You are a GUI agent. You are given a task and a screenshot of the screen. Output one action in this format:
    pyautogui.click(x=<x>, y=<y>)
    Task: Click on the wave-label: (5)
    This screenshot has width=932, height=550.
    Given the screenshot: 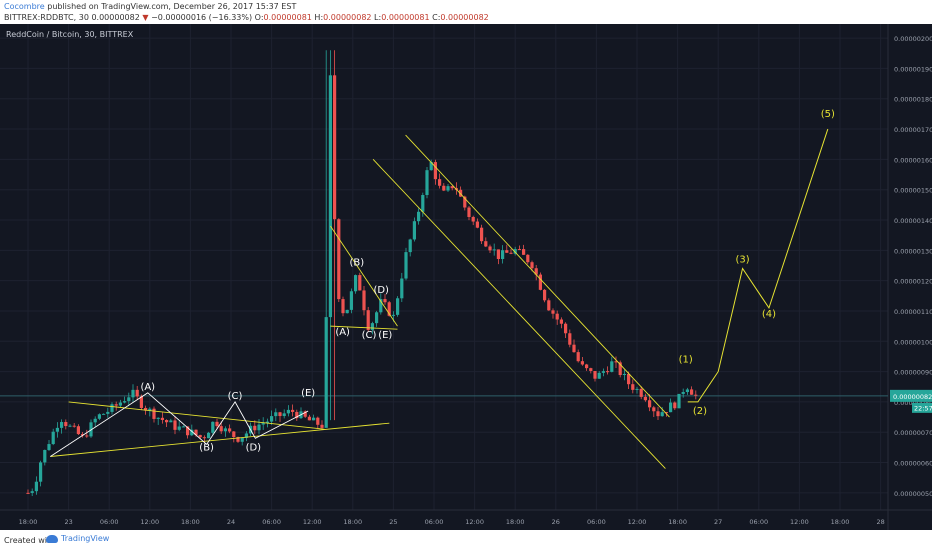 What is the action you would take?
    pyautogui.click(x=828, y=114)
    